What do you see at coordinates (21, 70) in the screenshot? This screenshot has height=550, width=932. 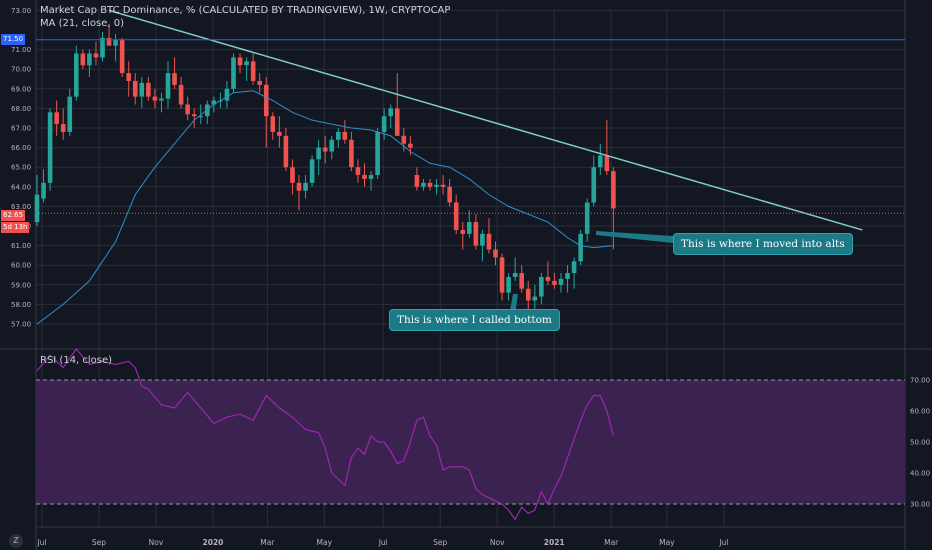 I see `price-tick-label: 70.00` at bounding box center [21, 70].